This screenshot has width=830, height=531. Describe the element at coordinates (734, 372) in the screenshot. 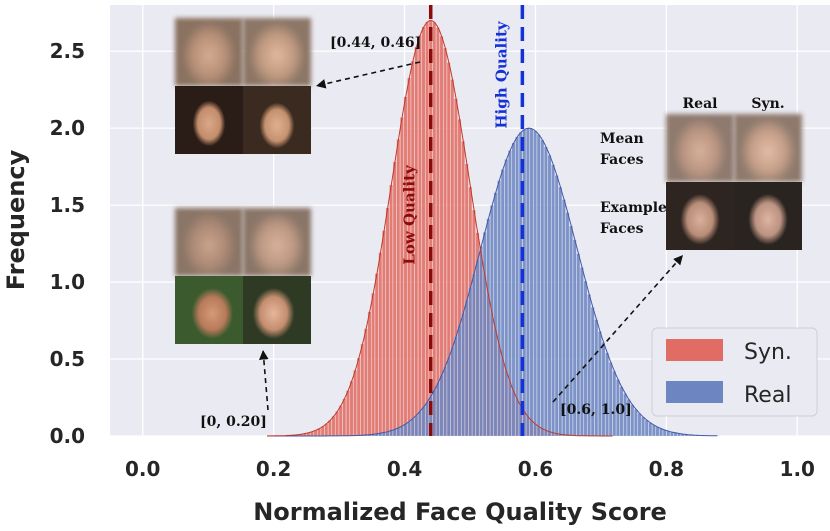

I see `legend: Syn. Real` at that location.